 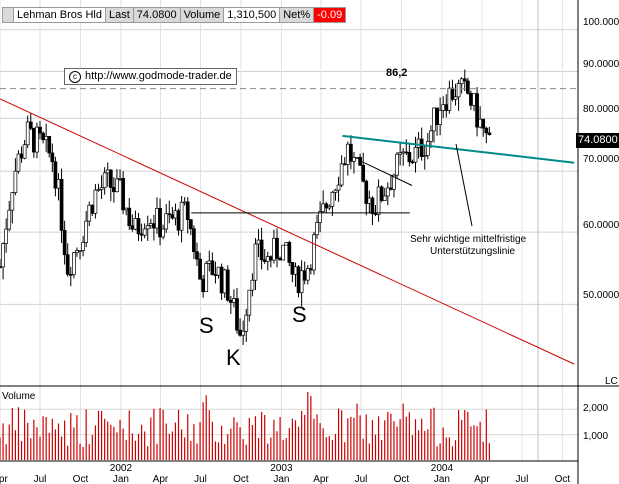 I want to click on x-tick-year: 2002, so click(x=121, y=468).